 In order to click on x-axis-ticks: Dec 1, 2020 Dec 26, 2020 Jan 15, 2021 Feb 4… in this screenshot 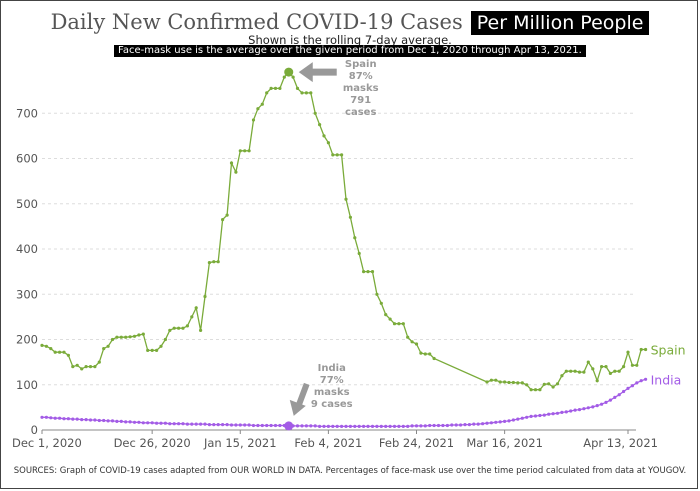, I will do `click(335, 440)`.